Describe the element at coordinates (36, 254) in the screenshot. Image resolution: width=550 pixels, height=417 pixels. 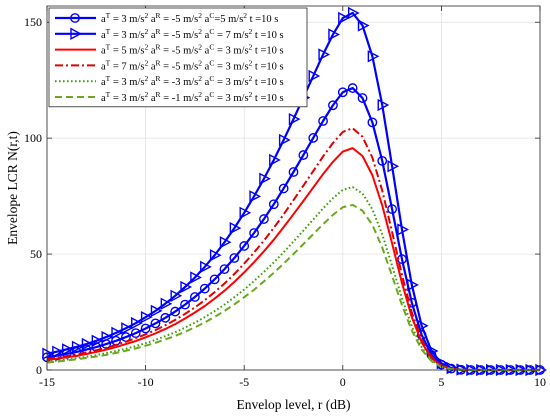
I see `y-tick-label: 50` at that location.